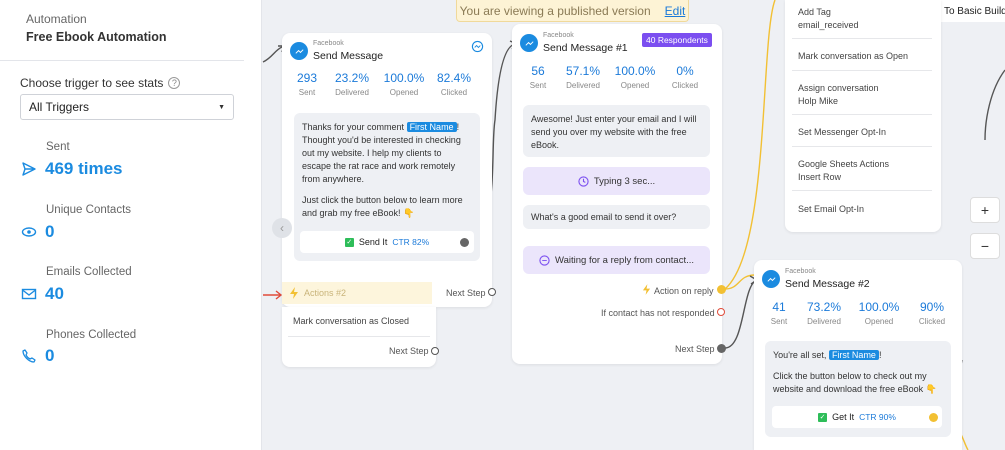  Describe the element at coordinates (174, 83) in the screenshot. I see `help-icon: ?` at that location.